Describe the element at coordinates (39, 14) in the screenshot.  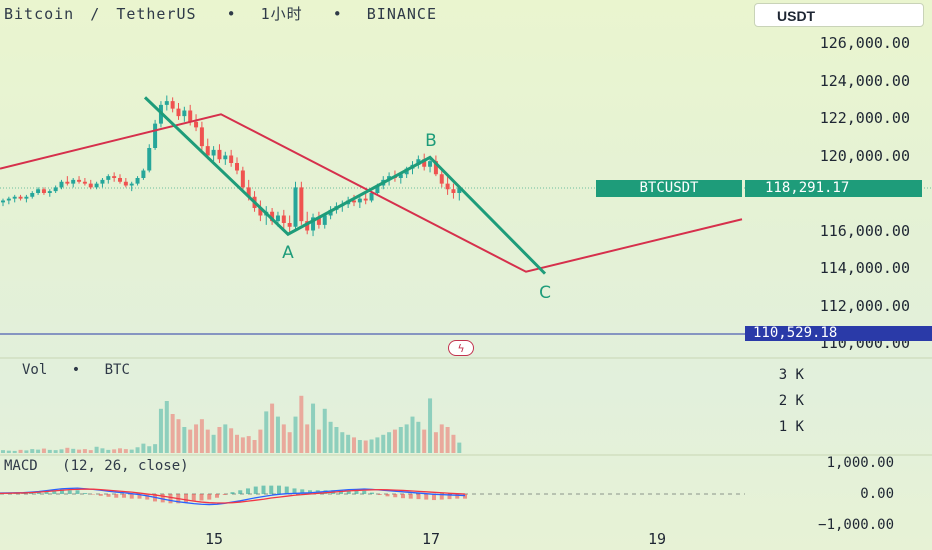
I see `symbol-name: Bitcoin` at that location.